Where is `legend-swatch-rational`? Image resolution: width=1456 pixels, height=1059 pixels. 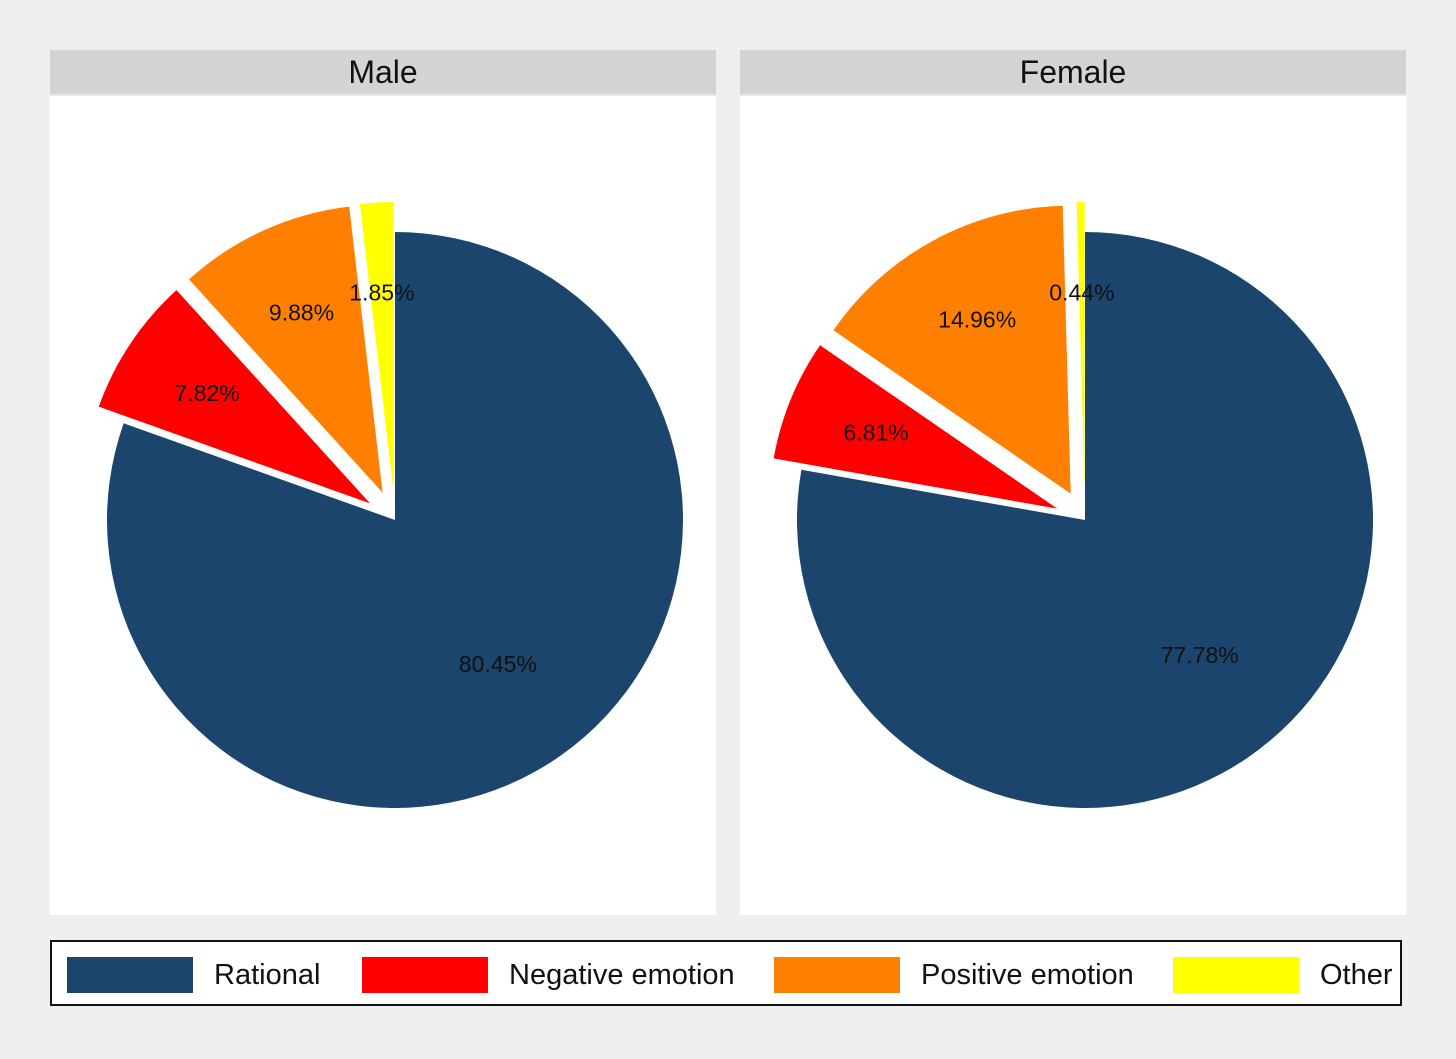
legend-swatch-rational is located at coordinates (130, 975).